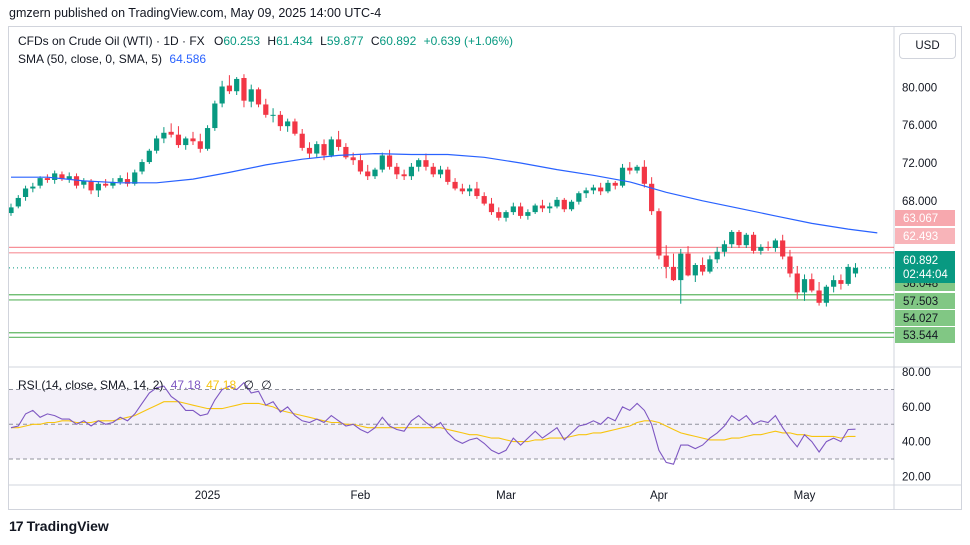  I want to click on last-price-box, so click(925, 267).